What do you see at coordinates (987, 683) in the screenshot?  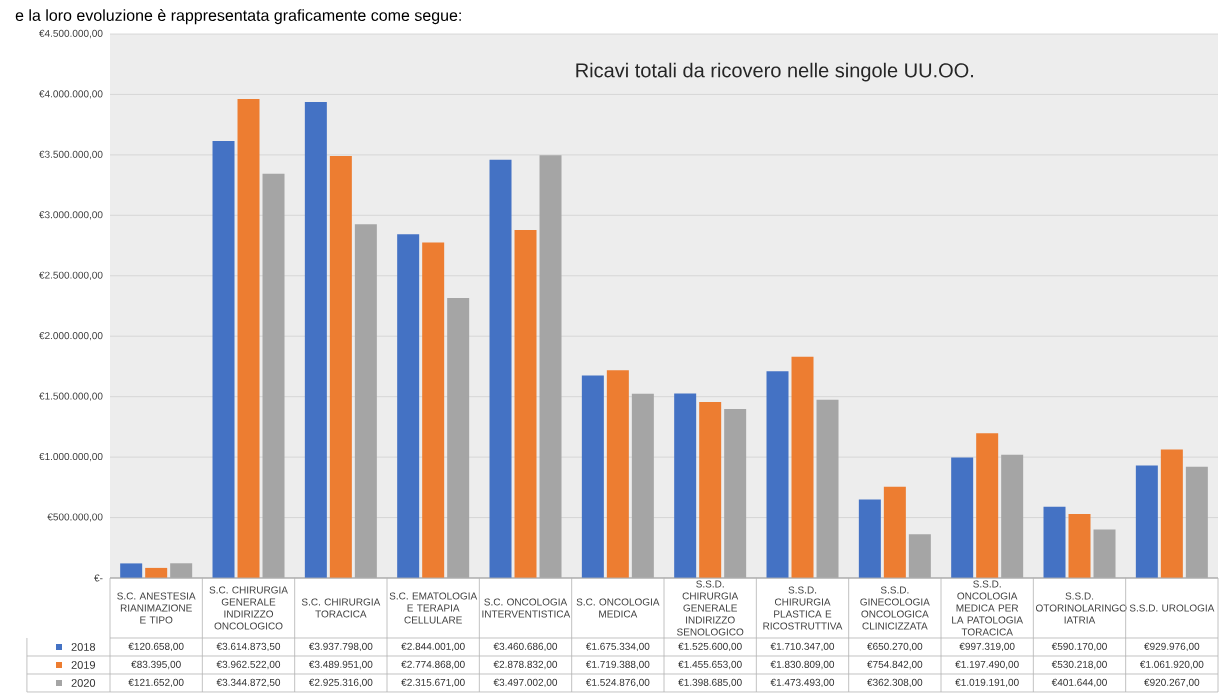 I see `data-label: €1.019.191,00` at bounding box center [987, 683].